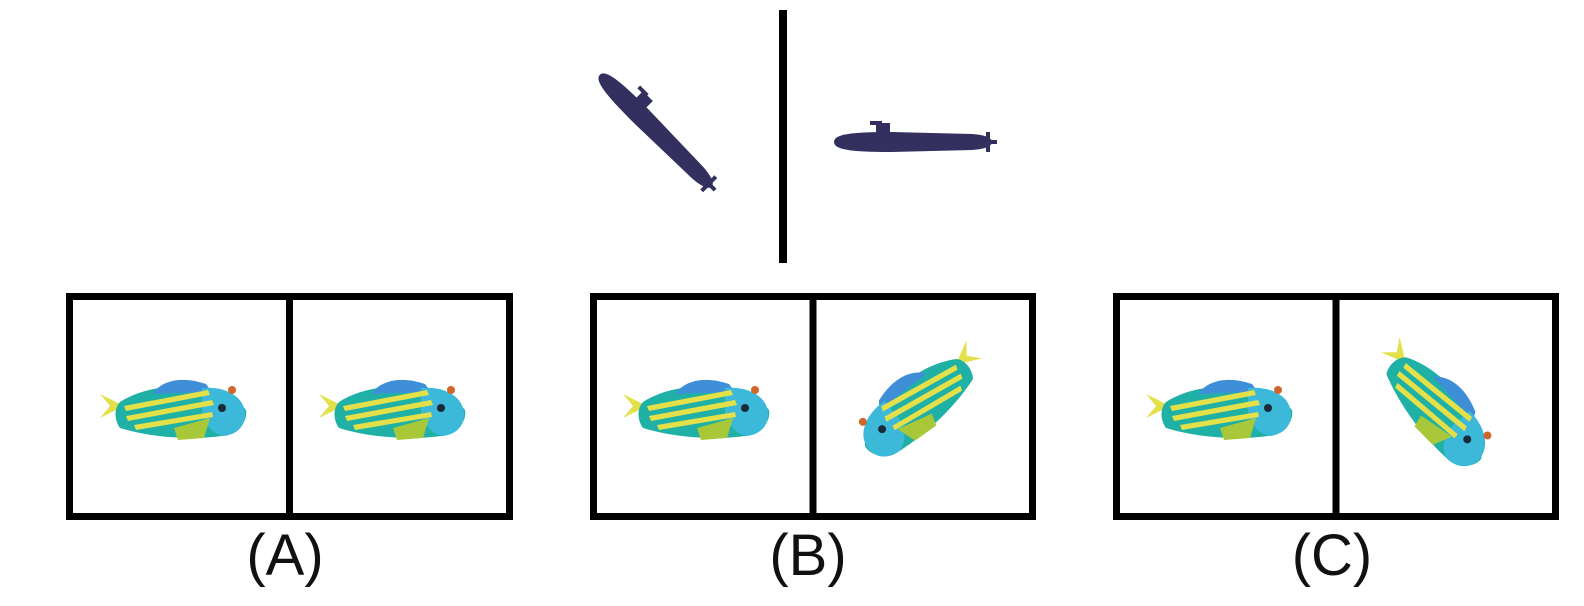  Describe the element at coordinates (794, 136) in the screenshot. I see `example-pair` at that location.